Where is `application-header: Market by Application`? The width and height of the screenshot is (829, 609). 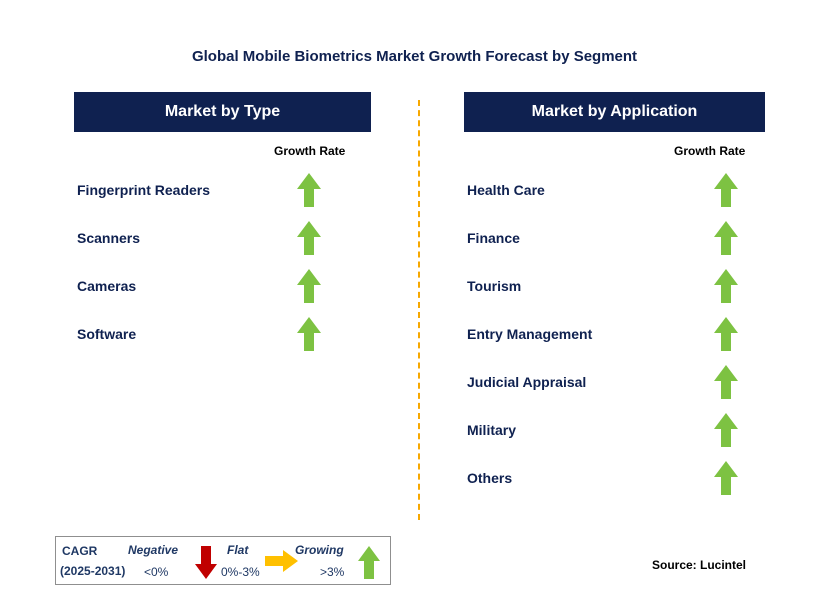
application-header: Market by Application is located at coordinates (614, 112).